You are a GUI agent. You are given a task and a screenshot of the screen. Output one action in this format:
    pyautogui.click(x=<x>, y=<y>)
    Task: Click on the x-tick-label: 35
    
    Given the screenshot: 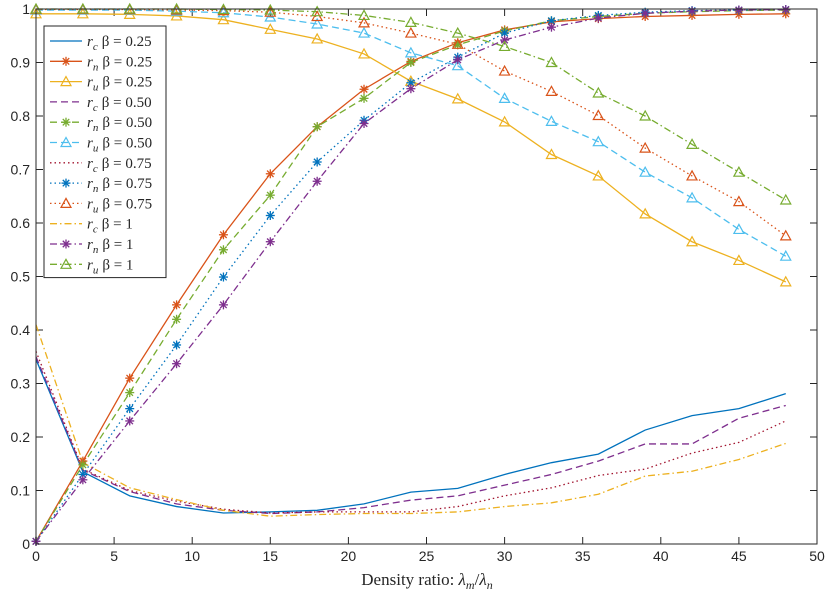 What is the action you would take?
    pyautogui.click(x=583, y=556)
    